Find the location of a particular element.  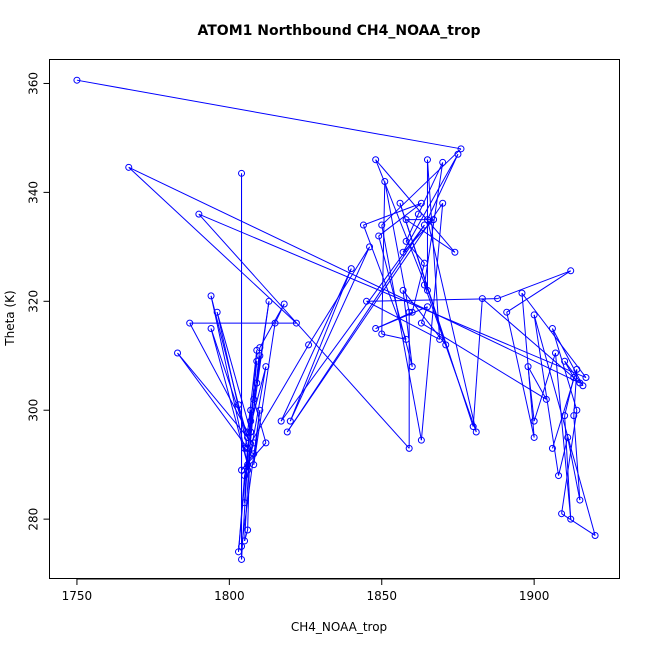

x-tick-label: 1750 is located at coordinates (77, 596).